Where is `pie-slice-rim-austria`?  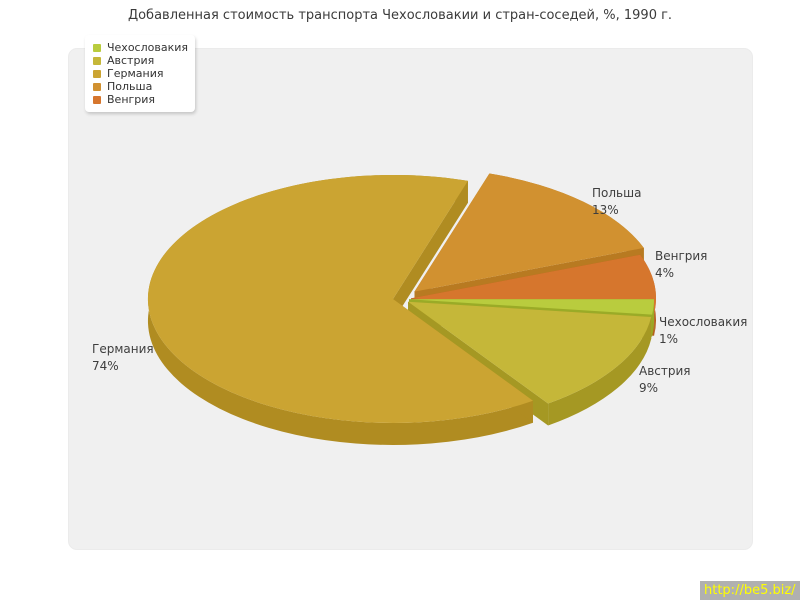 pie-slice-rim-austria is located at coordinates (600, 371).